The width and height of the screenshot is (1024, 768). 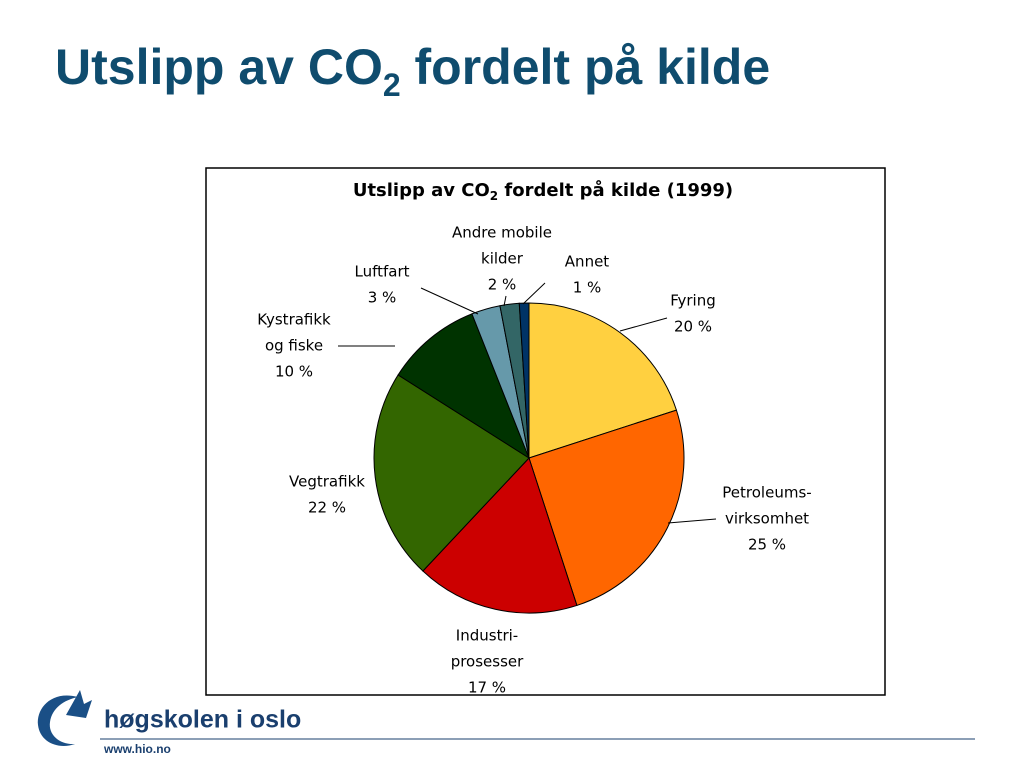 What do you see at coordinates (506, 723) in the screenshot?
I see `logo: høgskolen i oslo www.hio.no` at bounding box center [506, 723].